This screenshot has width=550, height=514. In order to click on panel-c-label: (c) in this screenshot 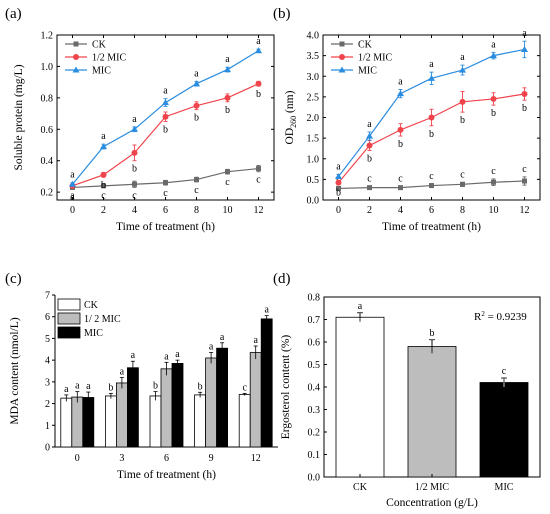, I will do `click(13, 279)`.